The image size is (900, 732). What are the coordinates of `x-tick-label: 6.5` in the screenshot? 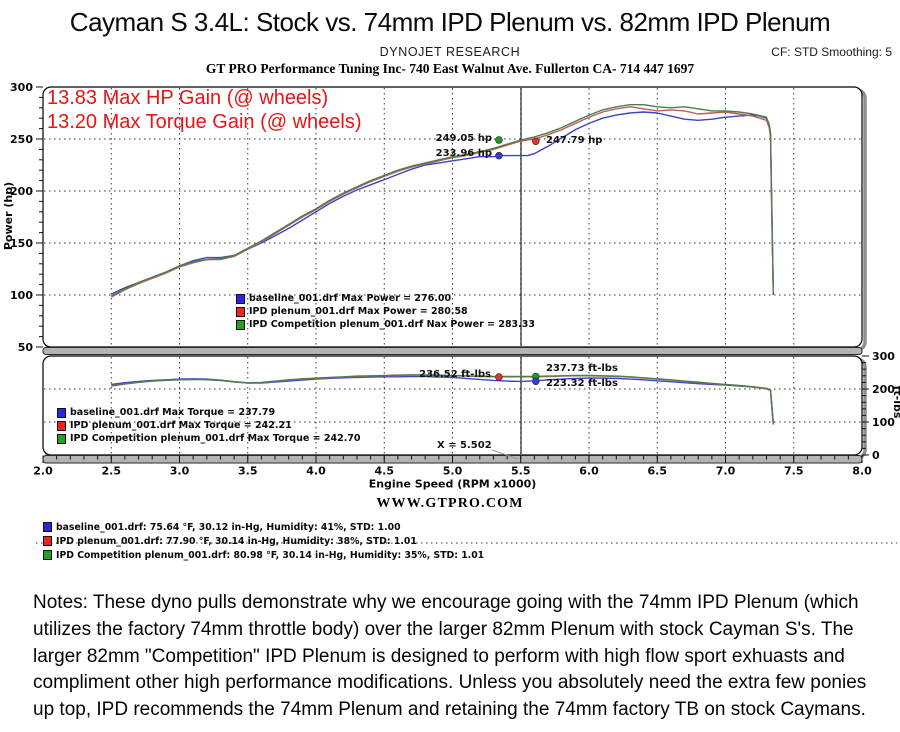 It's located at (658, 471).